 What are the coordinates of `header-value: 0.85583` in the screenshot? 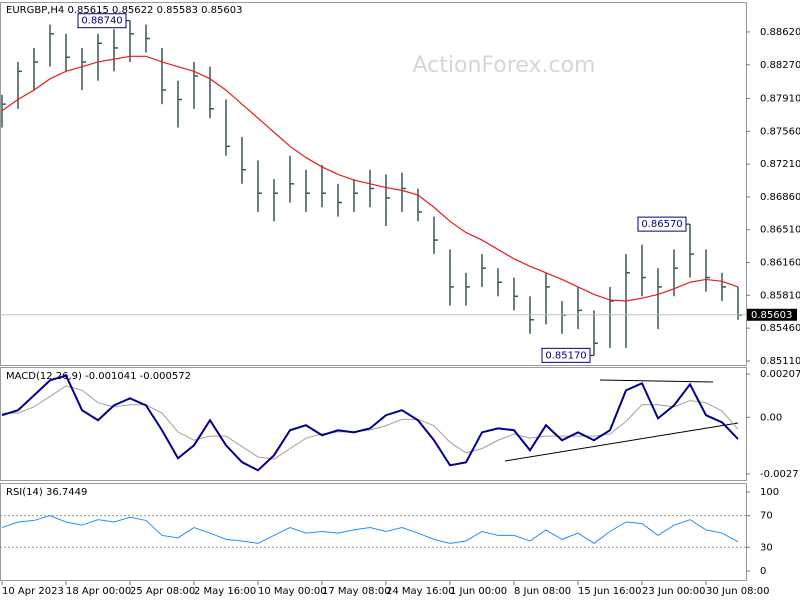 It's located at (177, 10).